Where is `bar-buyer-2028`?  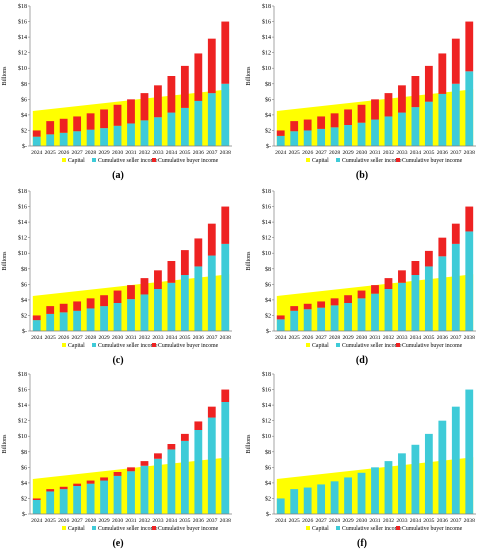
bar-buyer-2028 is located at coordinates (334, 302).